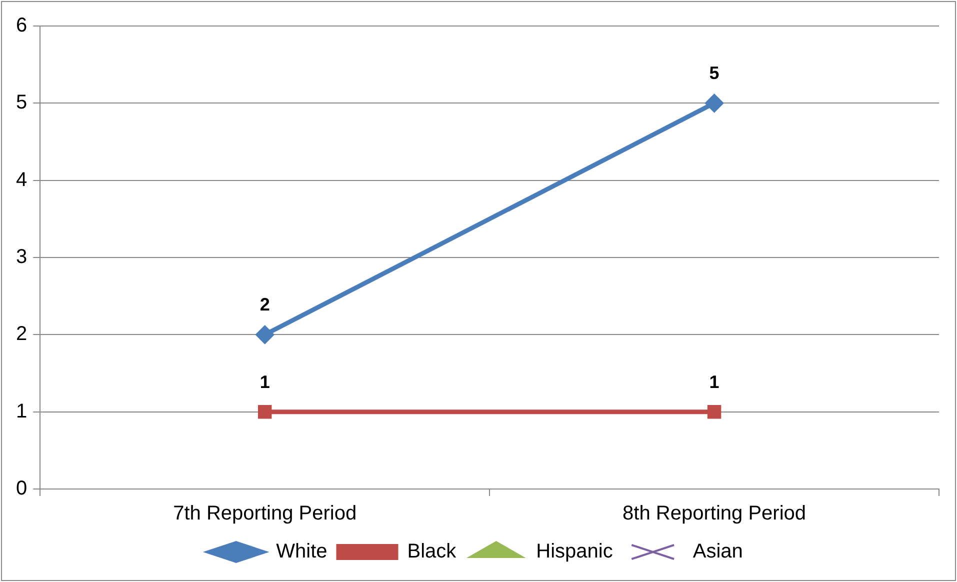 The image size is (957, 582). What do you see at coordinates (714, 73) in the screenshot?
I see `data-label: 5` at bounding box center [714, 73].